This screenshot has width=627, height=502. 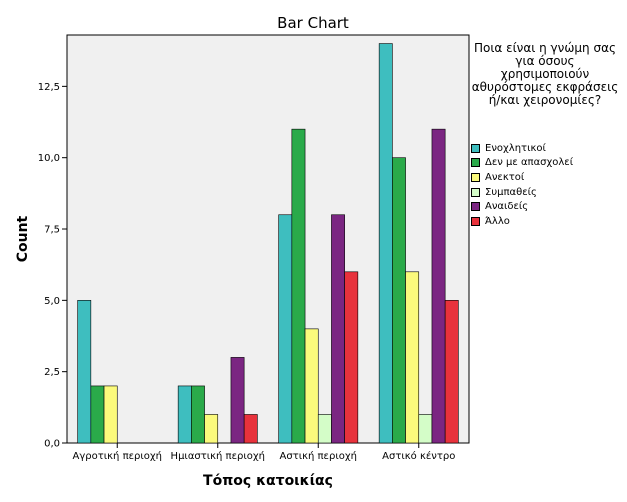 What do you see at coordinates (52, 444) in the screenshot?
I see `y-tick-label: 0,0` at bounding box center [52, 444].